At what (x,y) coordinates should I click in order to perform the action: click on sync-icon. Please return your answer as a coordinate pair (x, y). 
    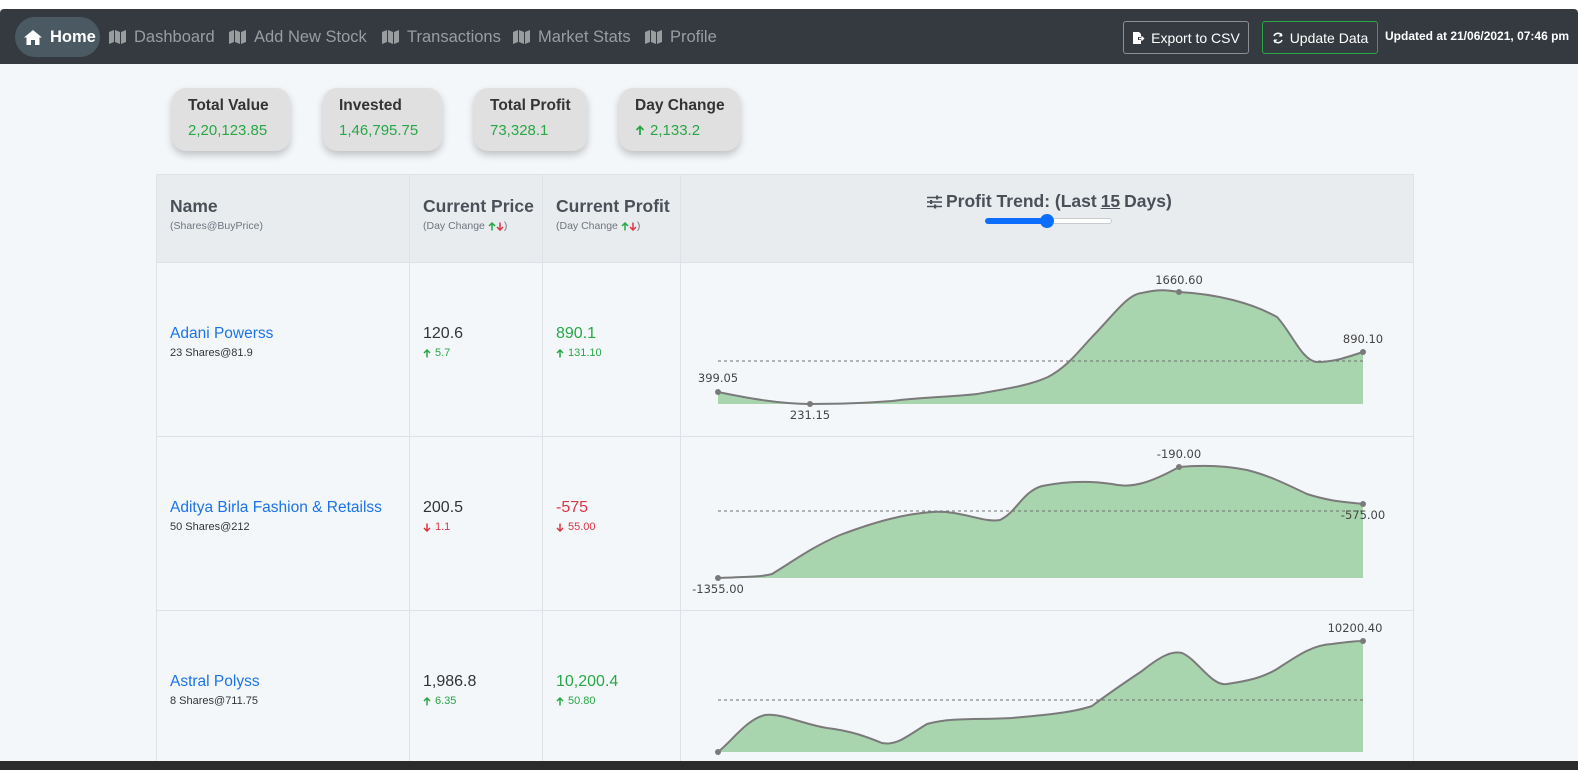
    Looking at the image, I should click on (1277, 37).